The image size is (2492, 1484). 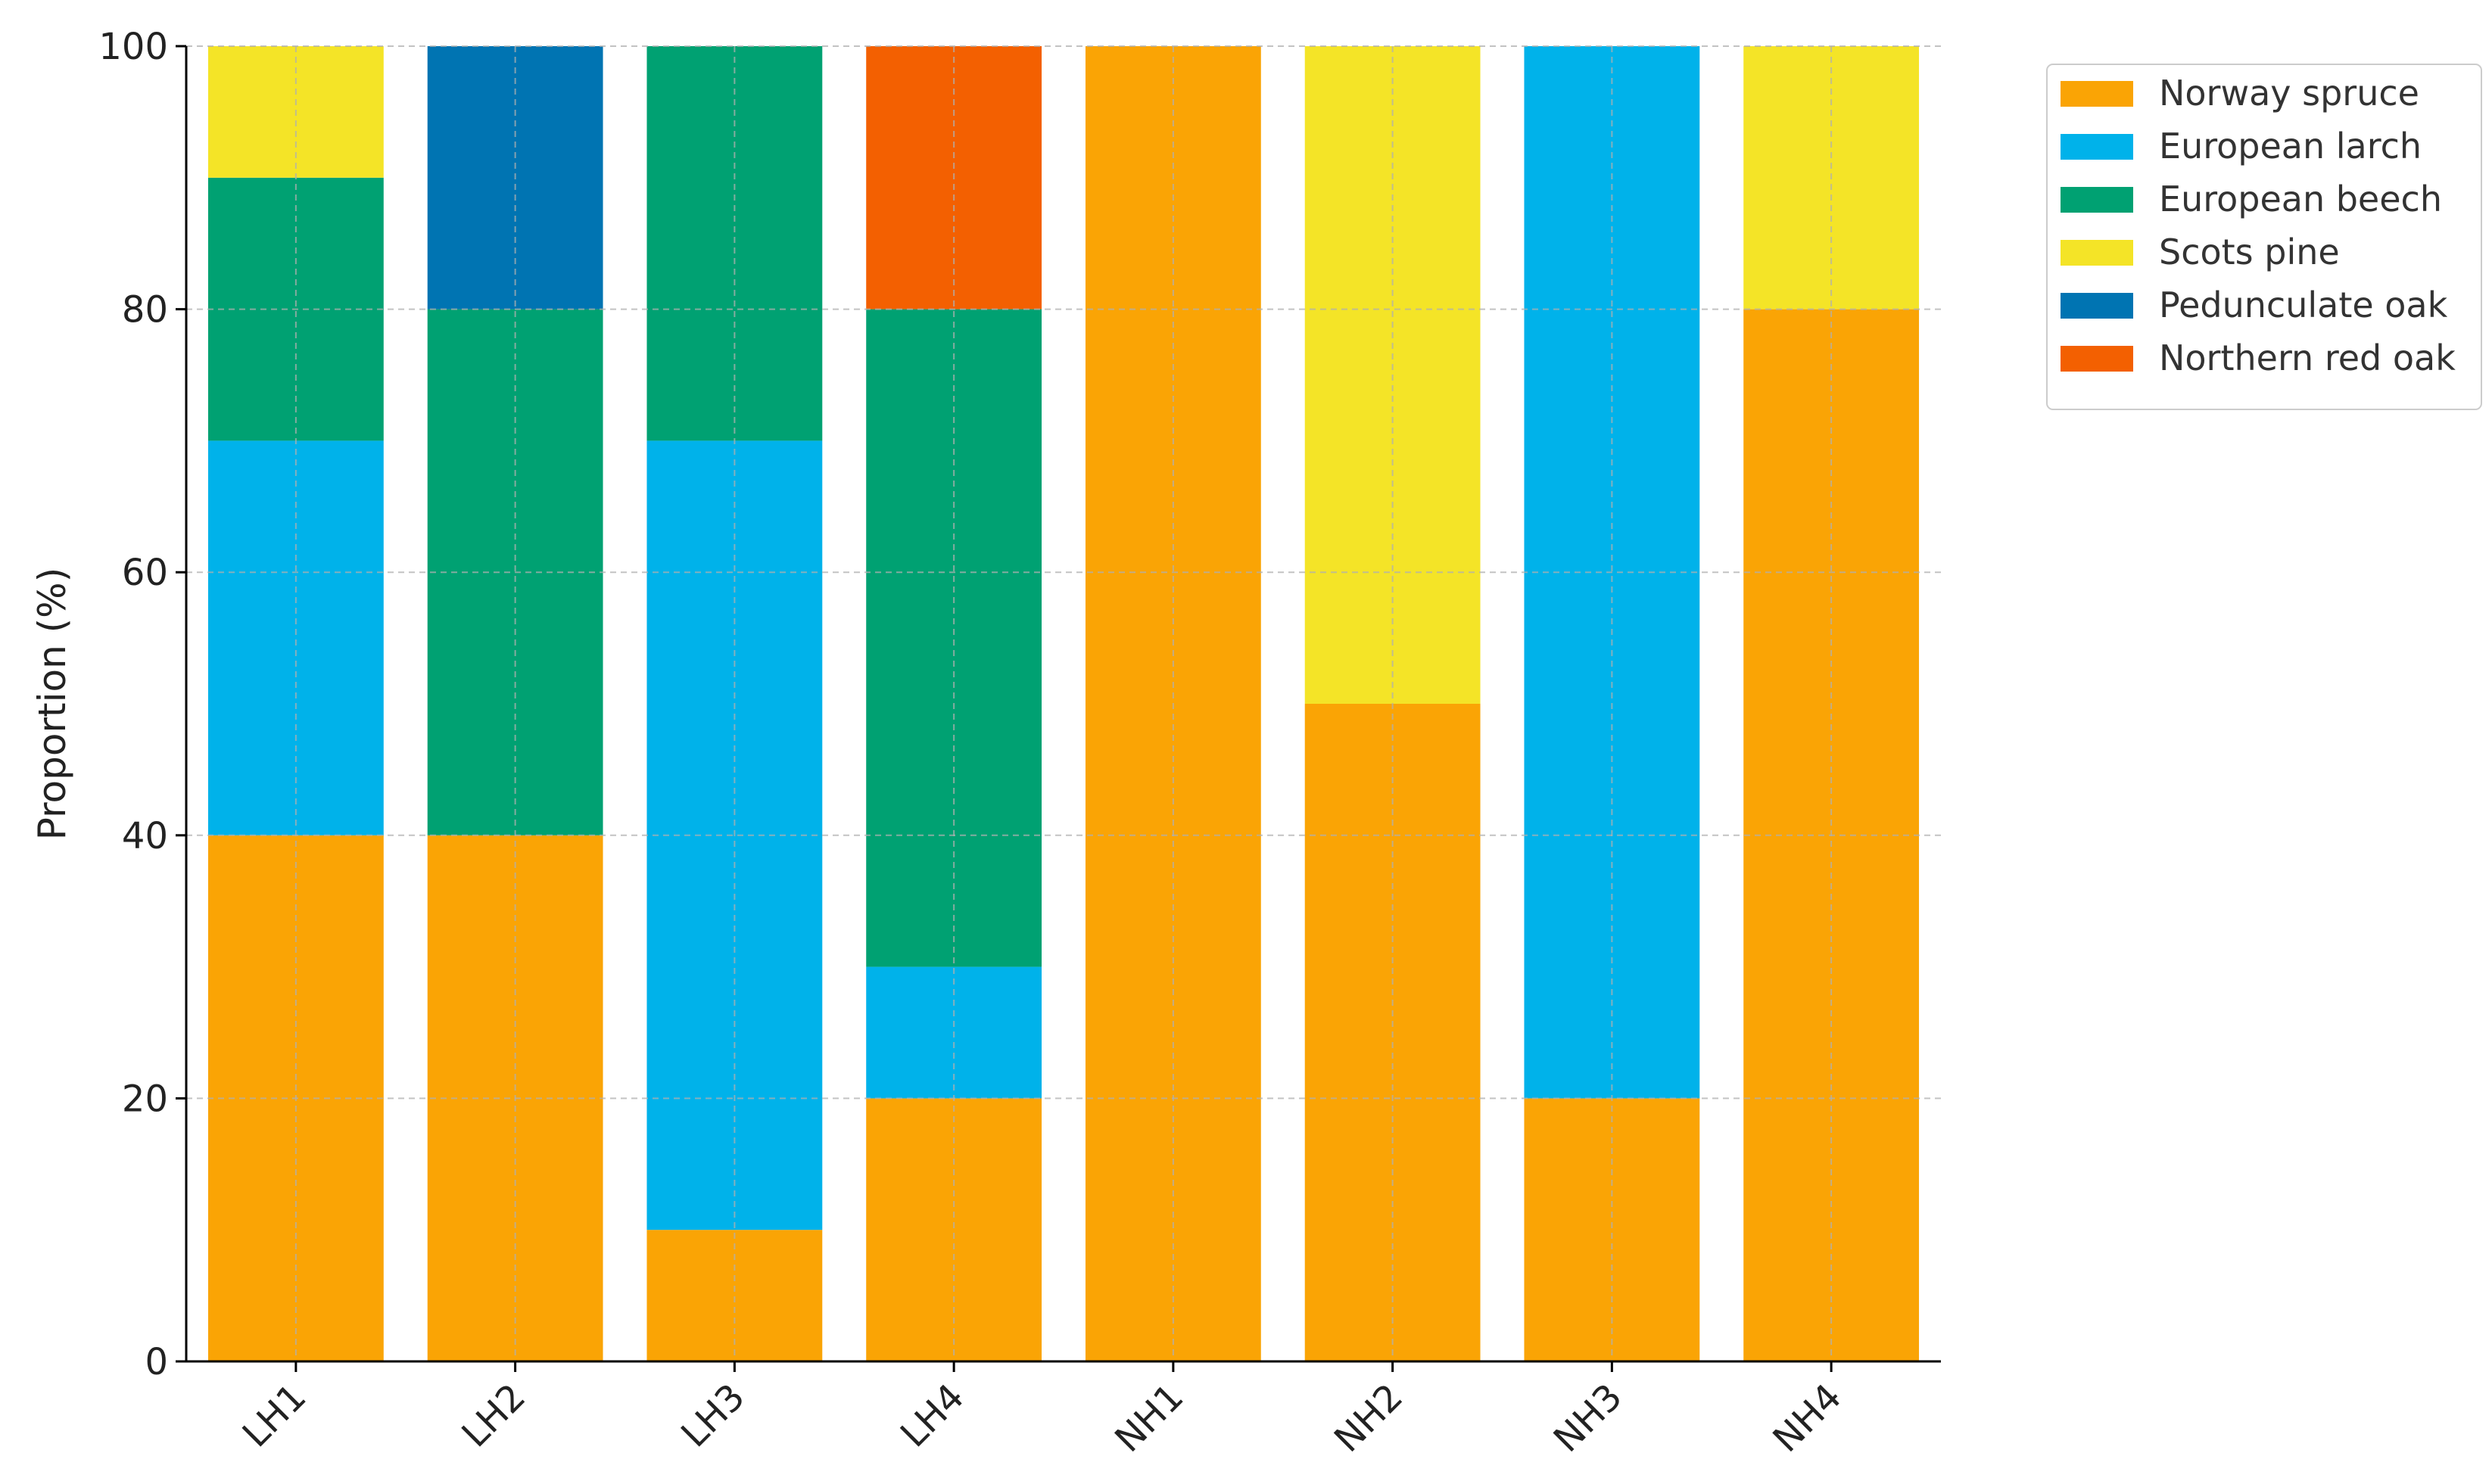 I want to click on x-tick-layer: LH1 LH2 LH3 LH4 NH1 NH2 NH3 NH4, so click(x=1042, y=1411).